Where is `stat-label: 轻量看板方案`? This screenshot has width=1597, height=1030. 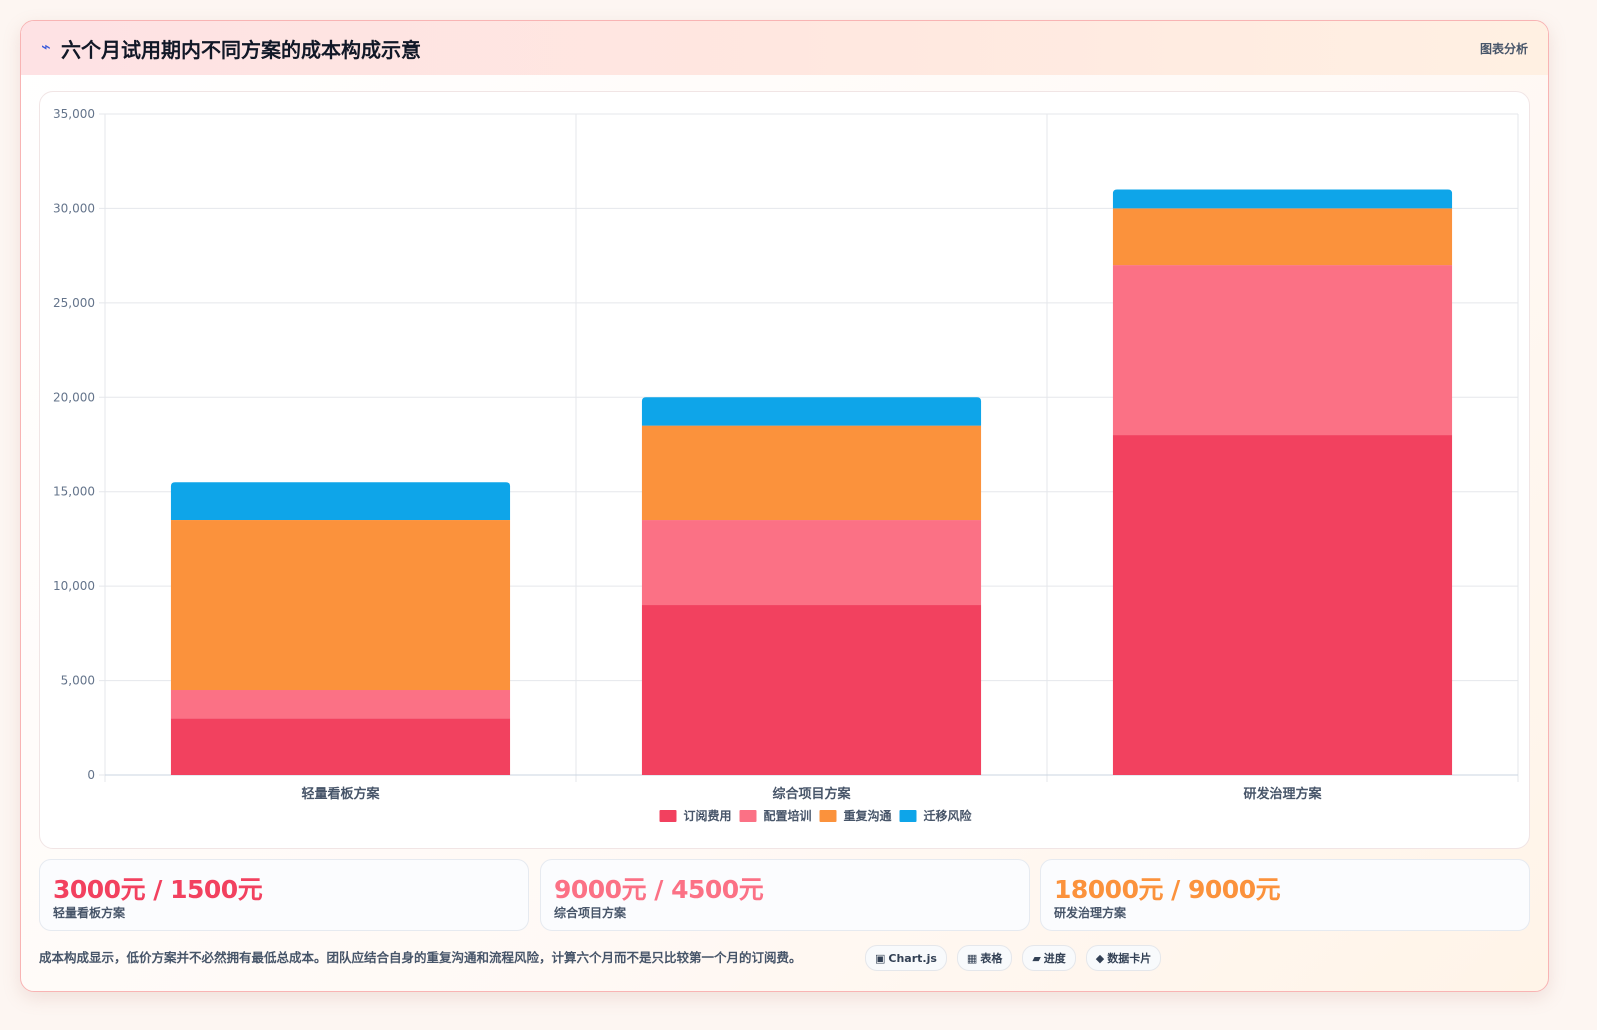 stat-label: 轻量看板方案 is located at coordinates (89, 913).